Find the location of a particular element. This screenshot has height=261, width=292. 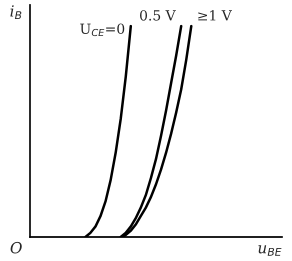

series-label: U$_{CE}$=0 is located at coordinates (102, 29).